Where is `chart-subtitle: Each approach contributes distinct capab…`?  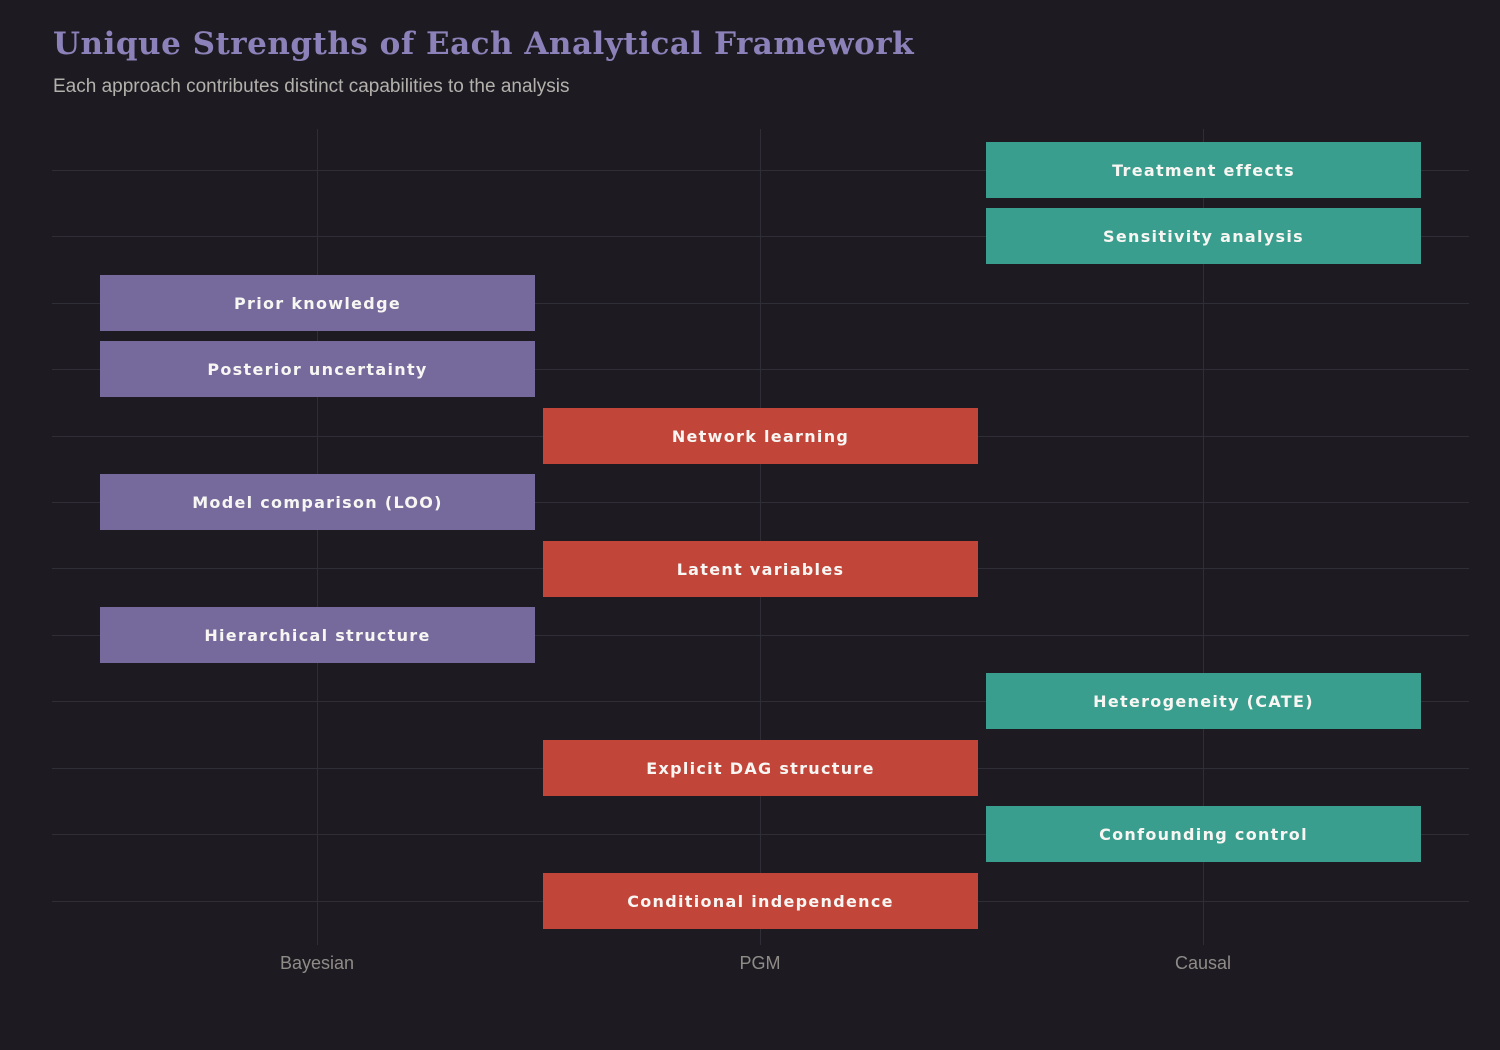 chart-subtitle: Each approach contributes distinct capab… is located at coordinates (311, 86).